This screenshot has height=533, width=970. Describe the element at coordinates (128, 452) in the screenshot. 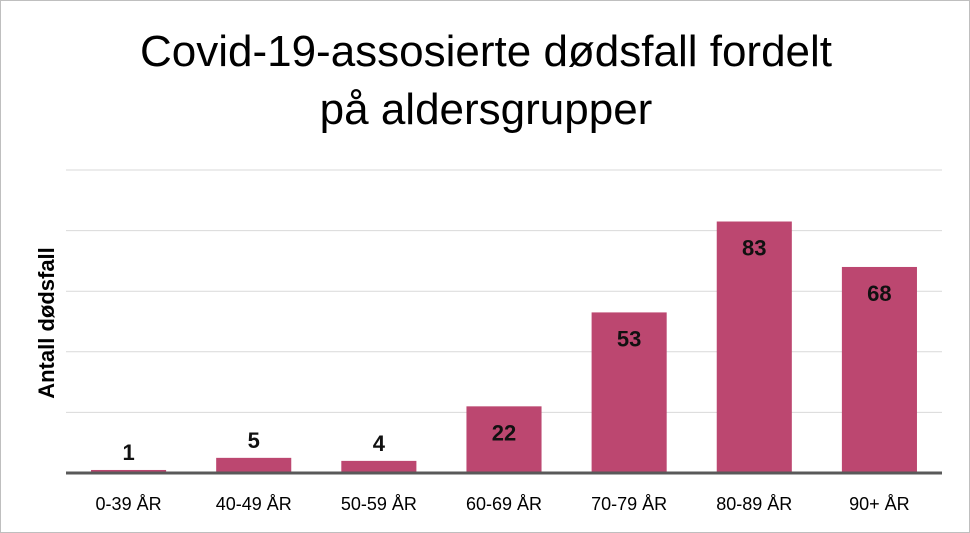

I see `data-label: 1` at that location.